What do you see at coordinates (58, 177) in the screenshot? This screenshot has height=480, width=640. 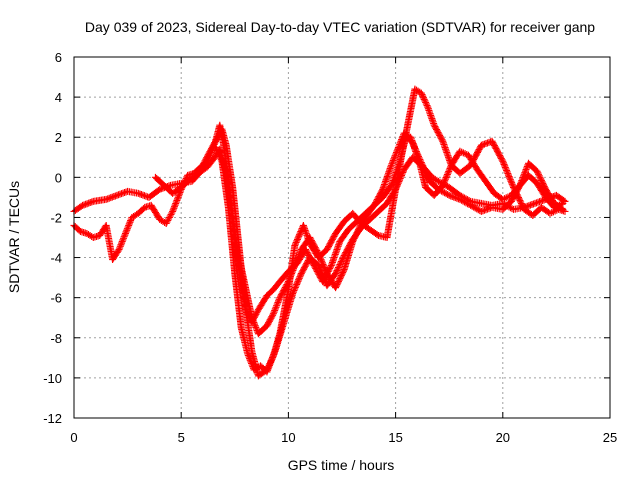 I see `y-tick-label: 0` at bounding box center [58, 177].